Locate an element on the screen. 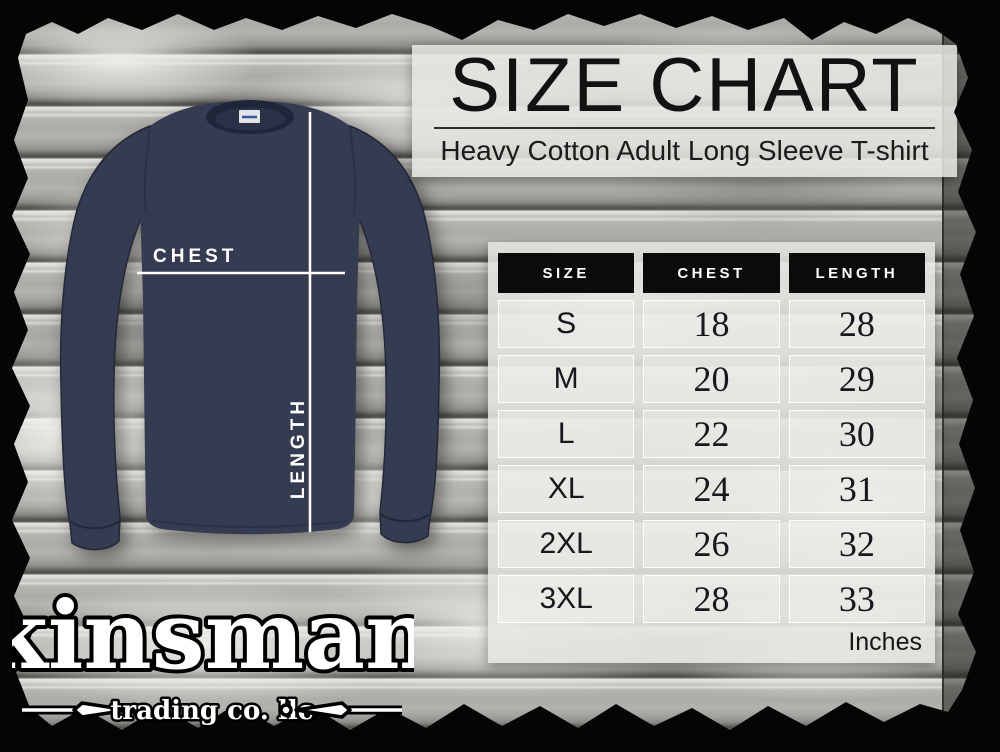 Image resolution: width=1000 pixels, height=752 pixels. kinsman-logo: kinsman trading co. llc is located at coordinates (213, 653).